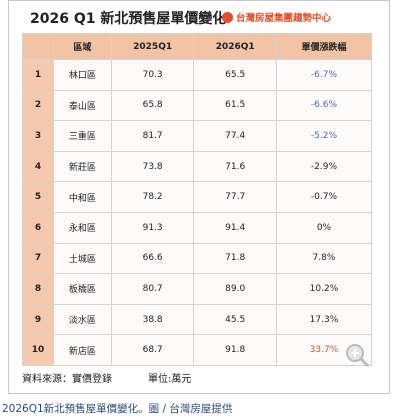 Image resolution: width=400 pixels, height=420 pixels. I want to click on table-cell: 89.0, so click(235, 289).